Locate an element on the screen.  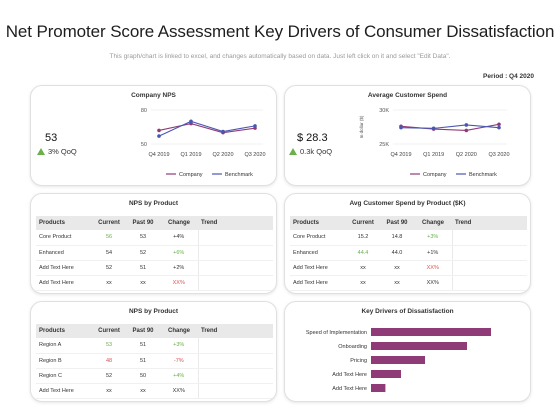
current-cell: 48 is located at coordinates (109, 361).